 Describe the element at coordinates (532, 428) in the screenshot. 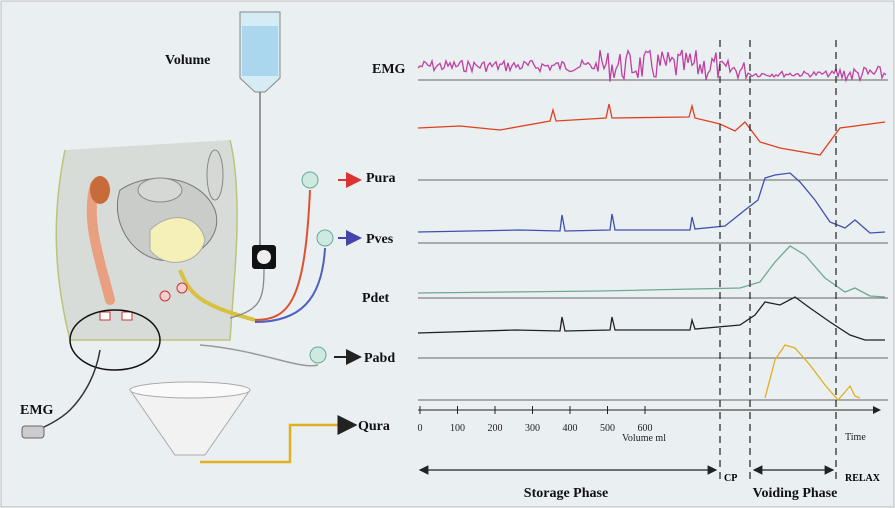

I see `tick-label: 300` at that location.